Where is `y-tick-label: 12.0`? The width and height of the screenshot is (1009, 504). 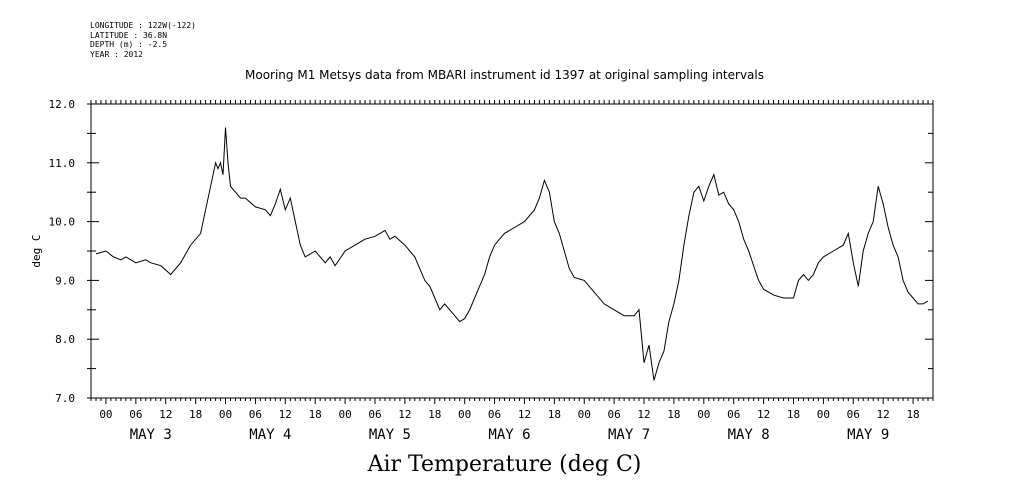
y-tick-label: 12.0 is located at coordinates (62, 104).